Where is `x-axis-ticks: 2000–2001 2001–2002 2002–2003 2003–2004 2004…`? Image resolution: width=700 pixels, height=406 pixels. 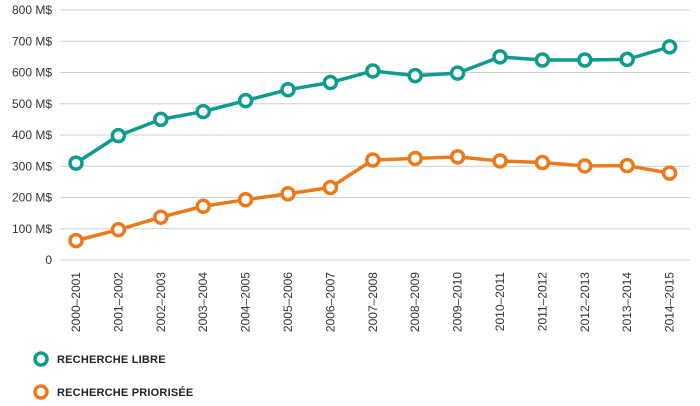 x-axis-ticks: 2000–2001 2001–2002 2002–2003 2003–2004 2004… is located at coordinates (373, 302).